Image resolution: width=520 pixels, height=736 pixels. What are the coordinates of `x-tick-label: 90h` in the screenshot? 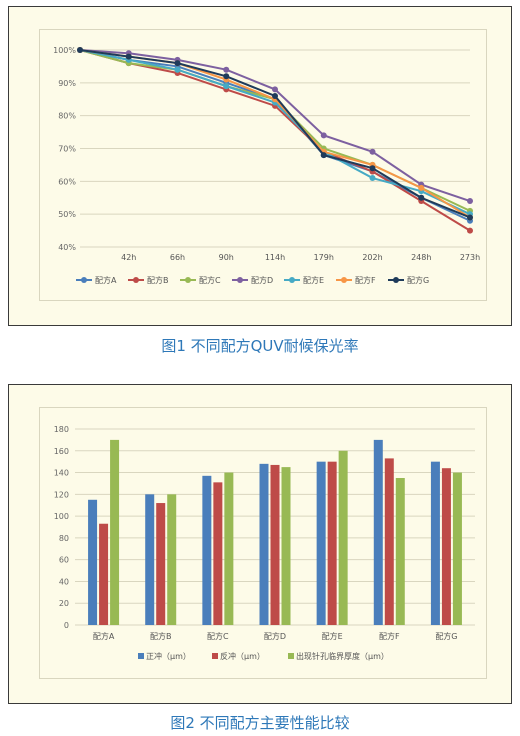 It's located at (226, 257).